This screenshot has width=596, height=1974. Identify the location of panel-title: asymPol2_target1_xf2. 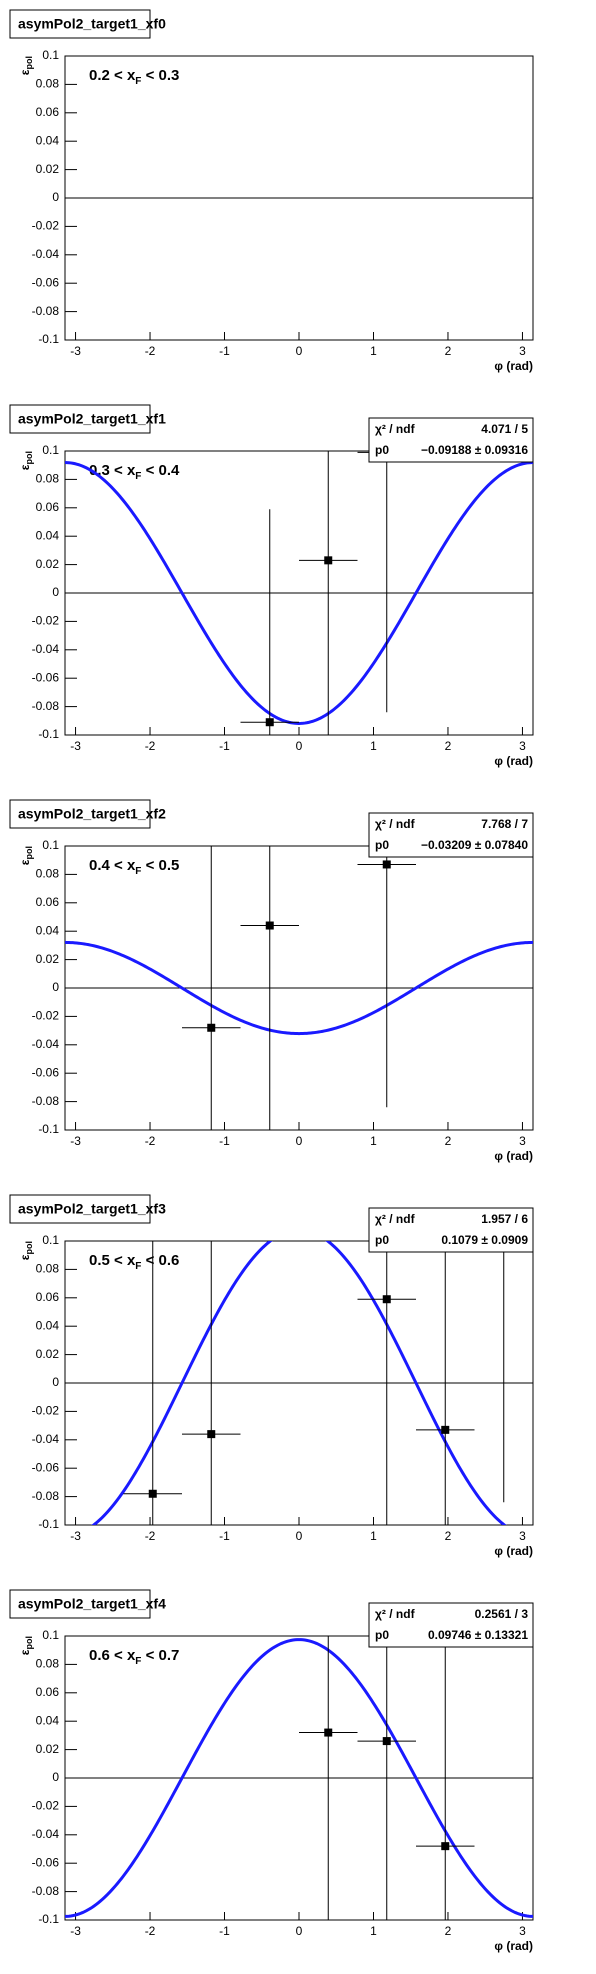
(92, 814).